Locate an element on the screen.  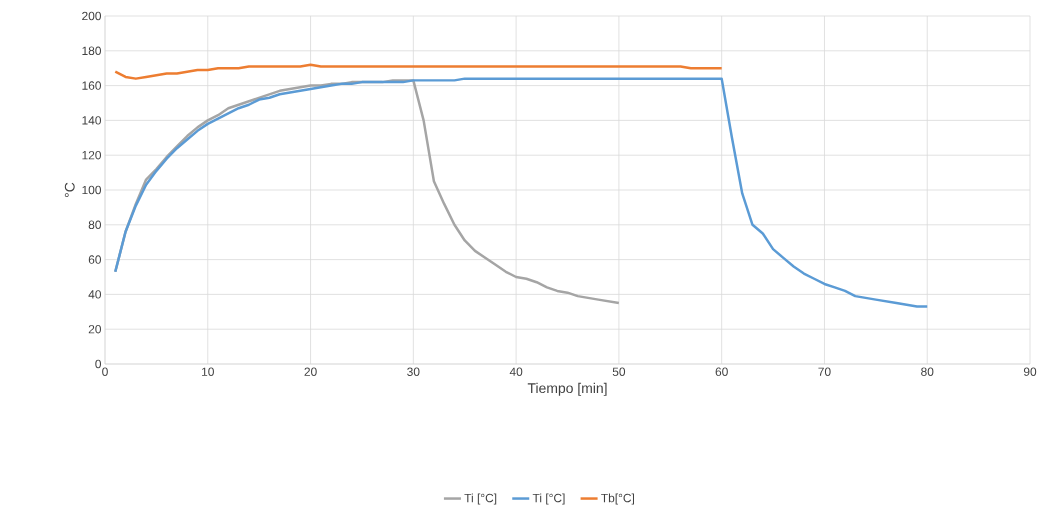
y-tick-label: 100 is located at coordinates (92, 190).